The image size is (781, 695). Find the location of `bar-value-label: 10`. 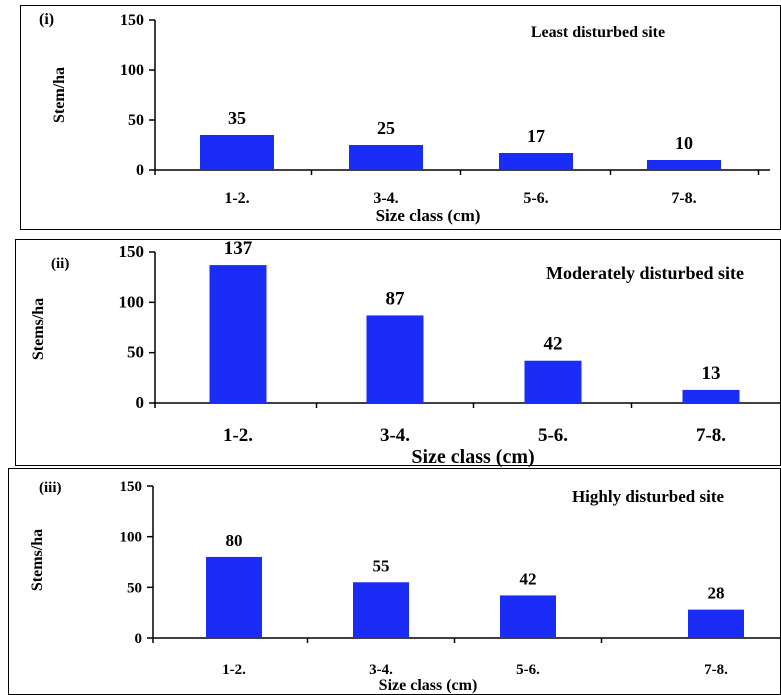

bar-value-label: 10 is located at coordinates (684, 143).